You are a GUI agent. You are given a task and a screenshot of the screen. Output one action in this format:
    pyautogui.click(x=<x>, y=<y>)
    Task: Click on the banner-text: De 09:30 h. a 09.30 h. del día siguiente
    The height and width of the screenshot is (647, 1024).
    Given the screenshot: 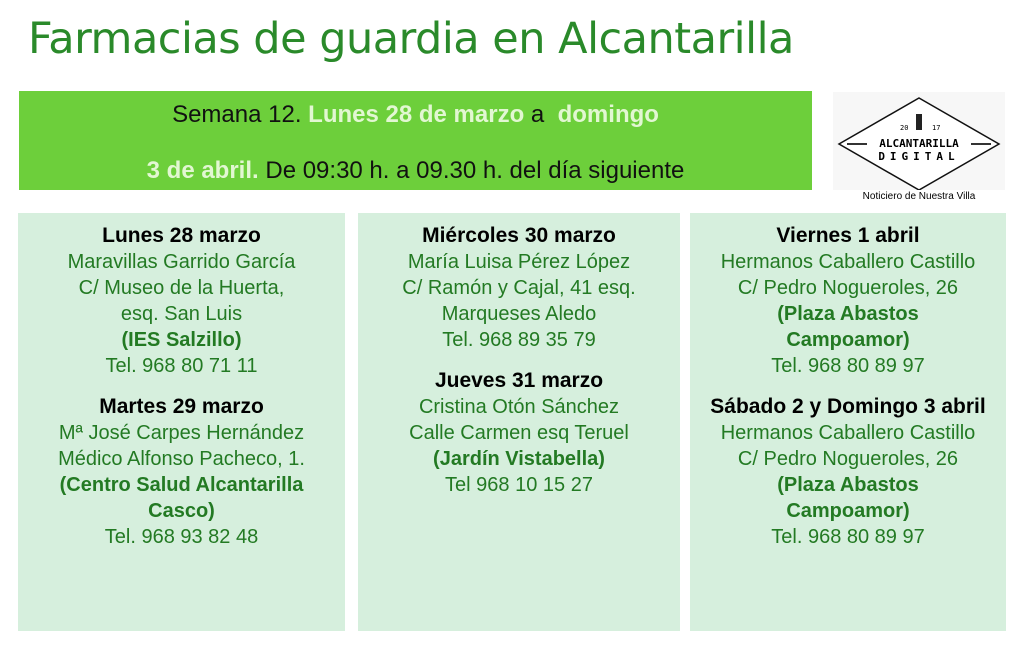 What is the action you would take?
    pyautogui.click(x=471, y=170)
    